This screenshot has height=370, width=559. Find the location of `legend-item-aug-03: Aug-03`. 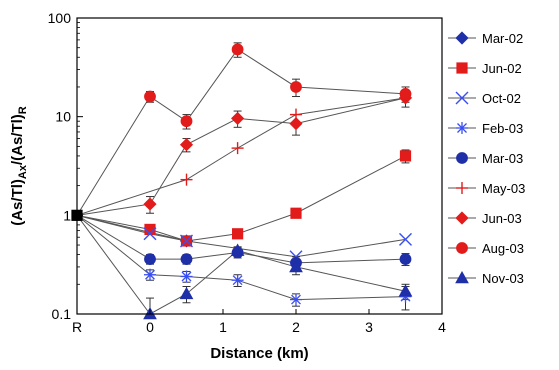

legend-item-aug-03: Aug-03 is located at coordinates (486, 248).